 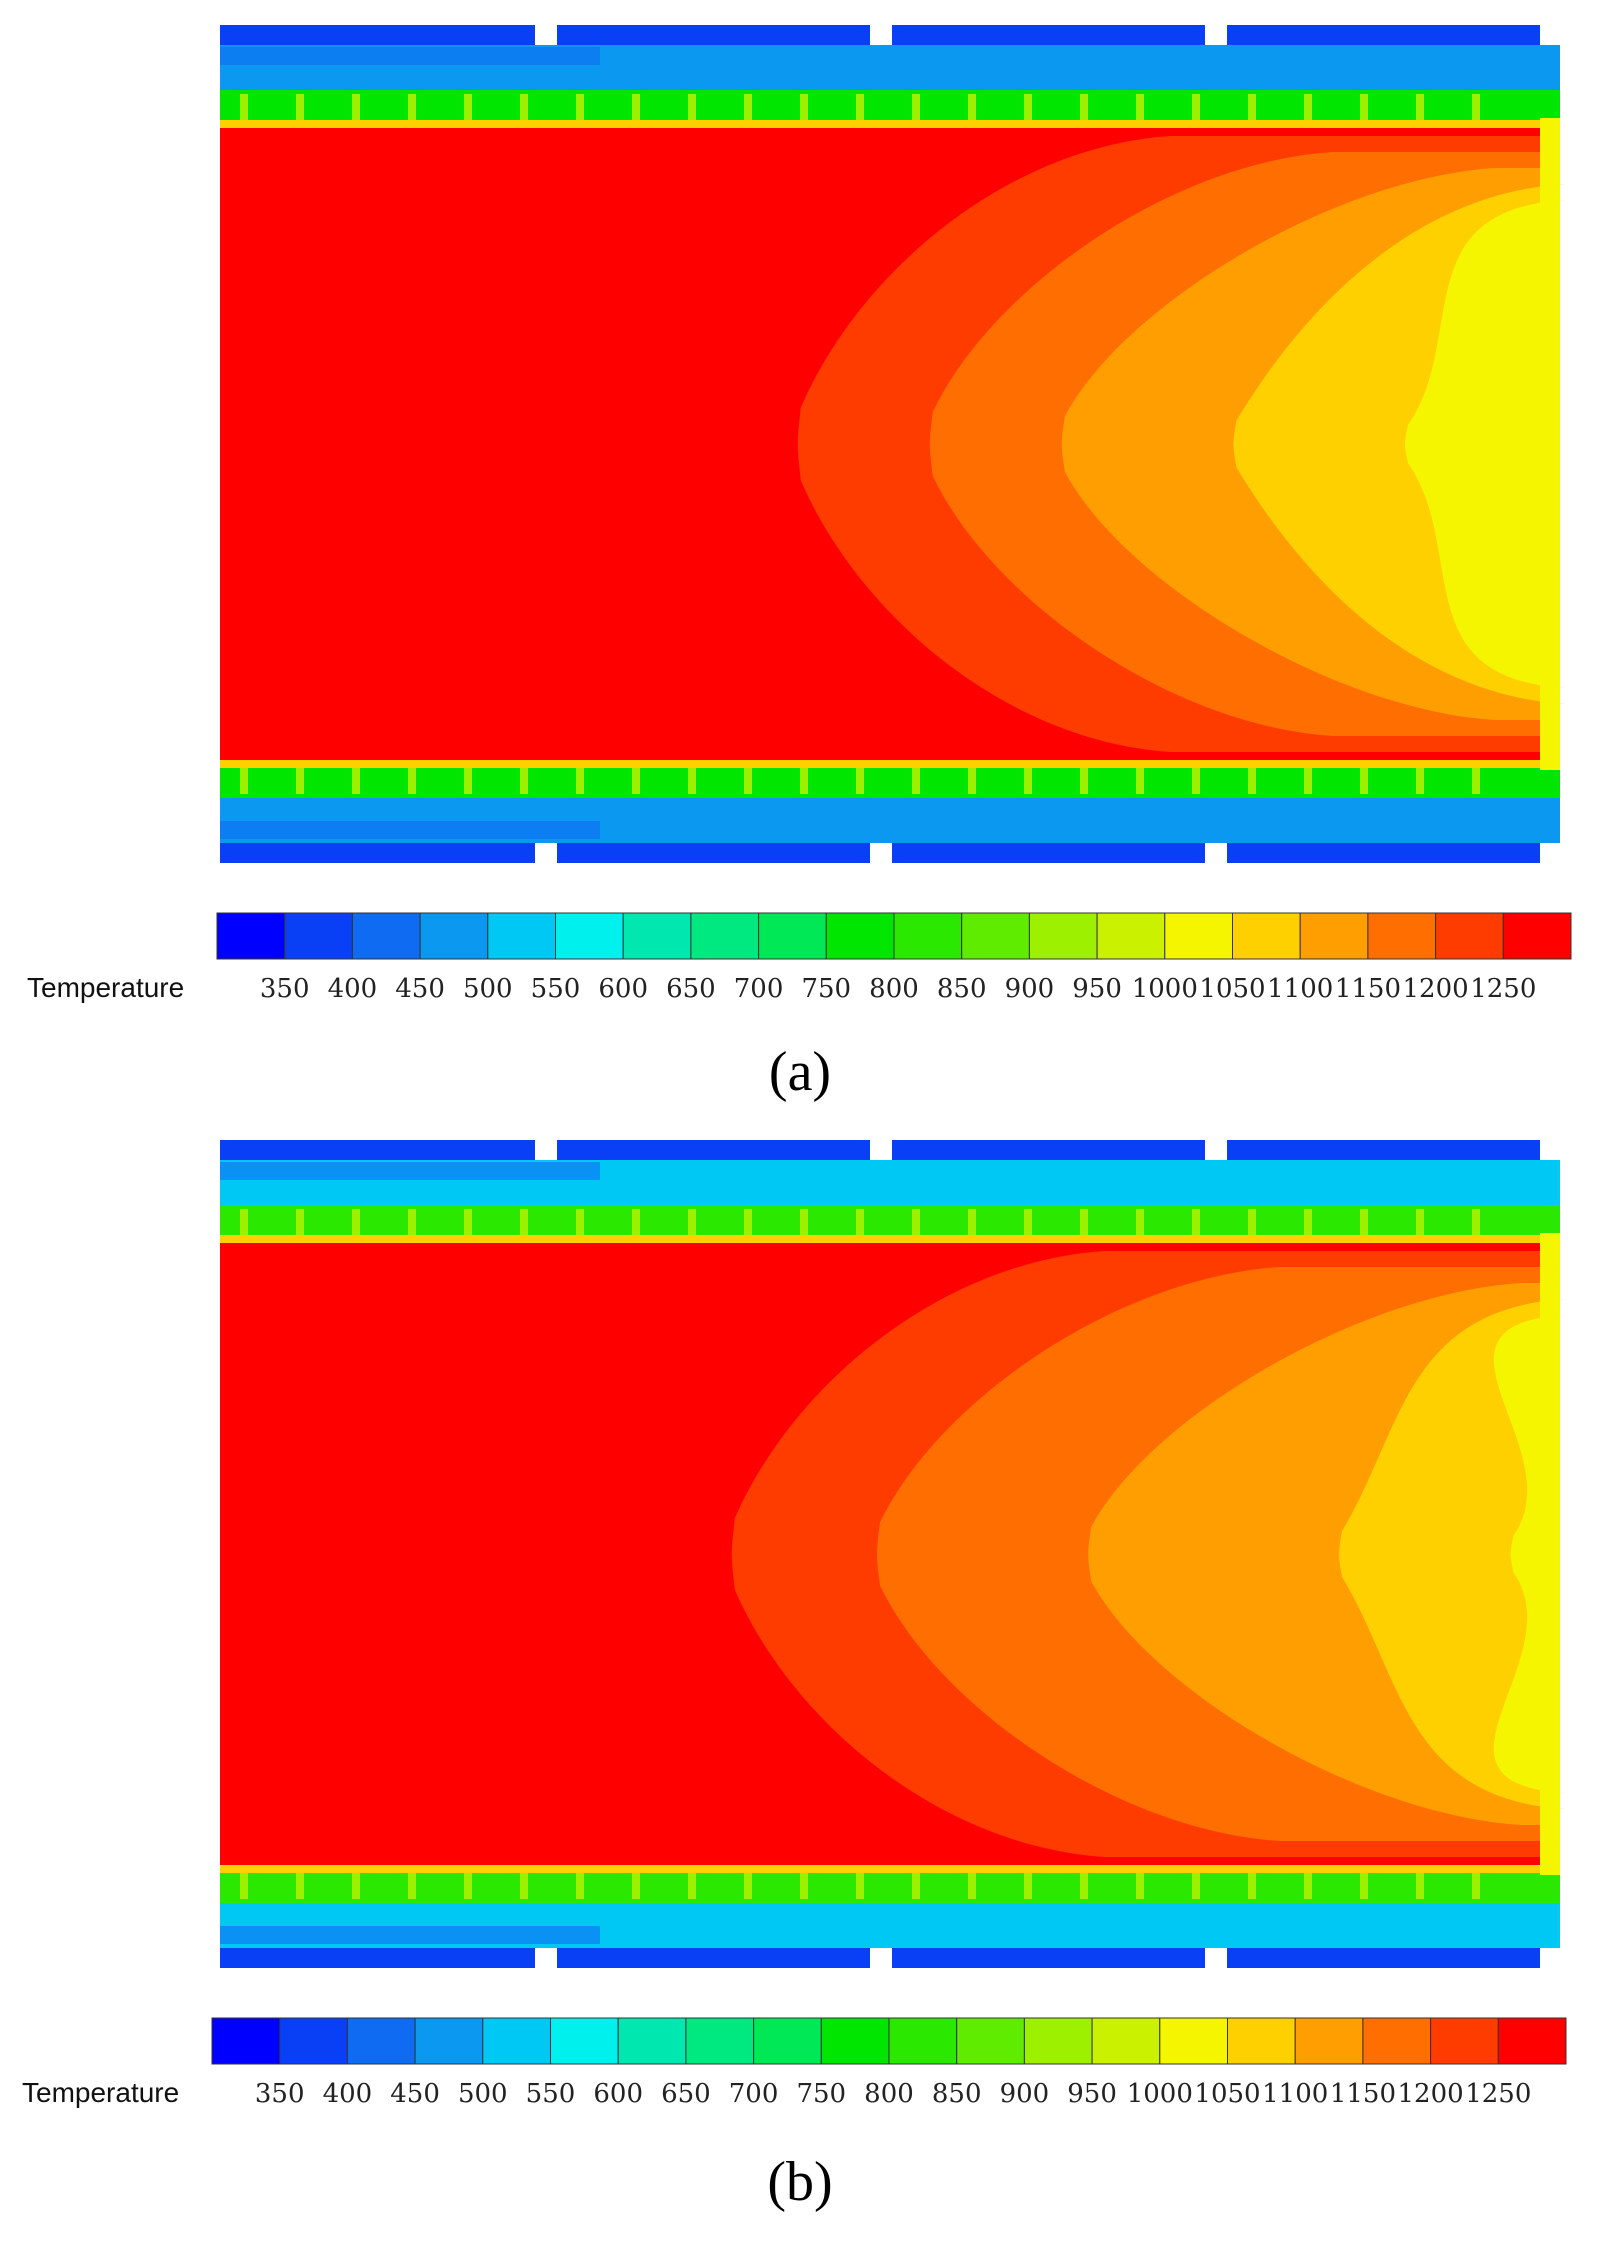 I want to click on jacket-bottom-gradient, so click(x=410, y=830).